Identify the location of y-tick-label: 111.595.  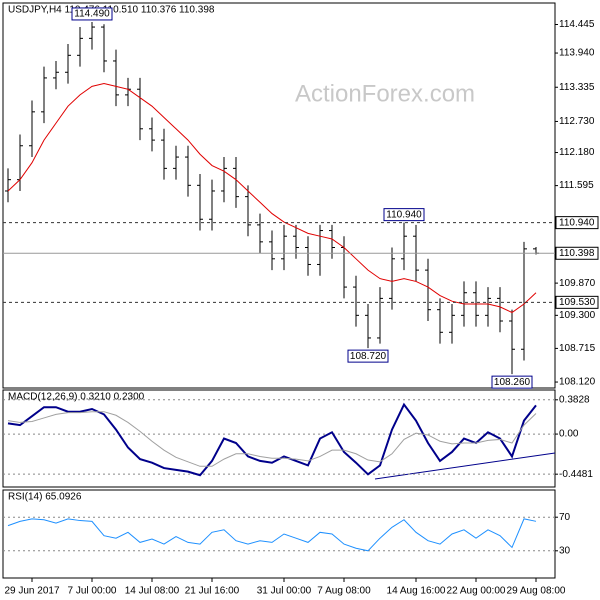
(576, 185).